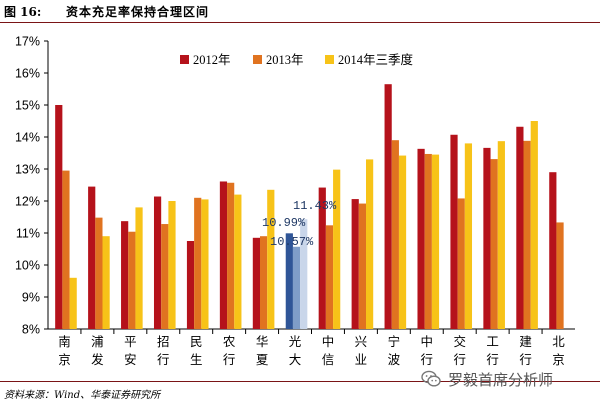 The width and height of the screenshot is (600, 408). Describe the element at coordinates (459, 341) in the screenshot. I see `x-tick-label-char: 交` at that location.